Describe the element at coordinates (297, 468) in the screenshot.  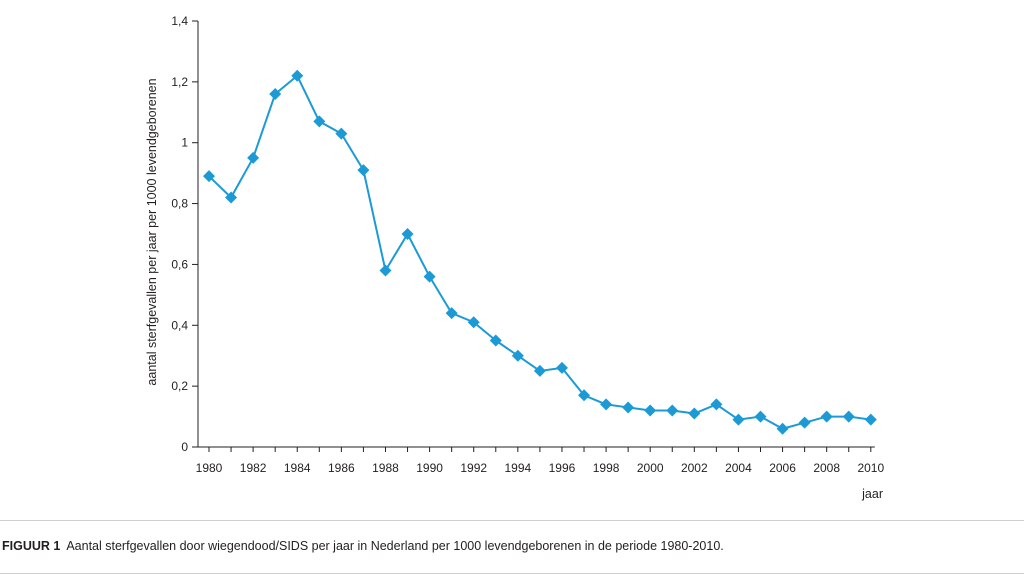
I see `x-tick-label: 1984` at that location.